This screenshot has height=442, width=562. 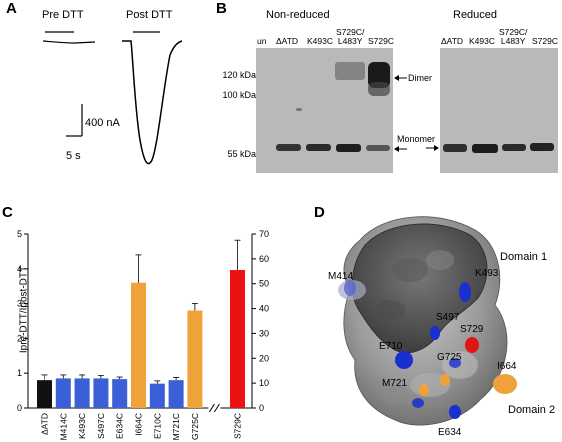 What do you see at coordinates (319, 212) in the screenshot?
I see `panel-d-letter: D` at bounding box center [319, 212].